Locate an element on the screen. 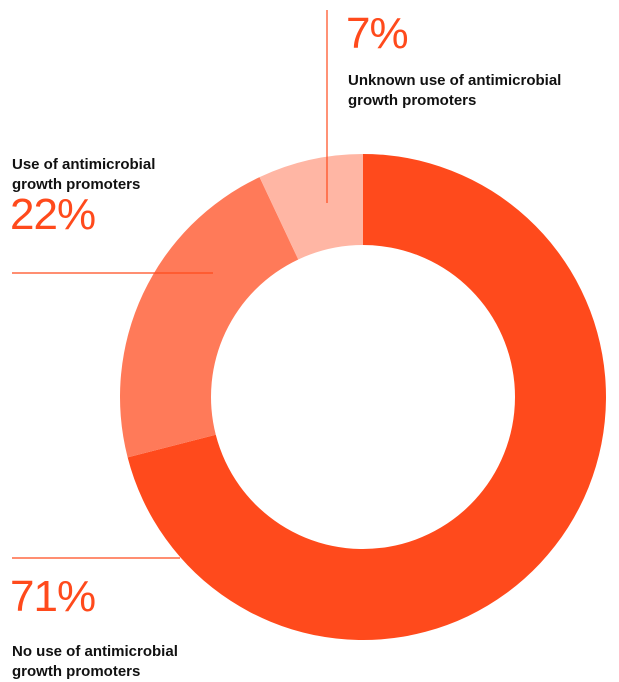 Image resolution: width=619 pixels, height=682 pixels. donut-slice-use is located at coordinates (209, 317).